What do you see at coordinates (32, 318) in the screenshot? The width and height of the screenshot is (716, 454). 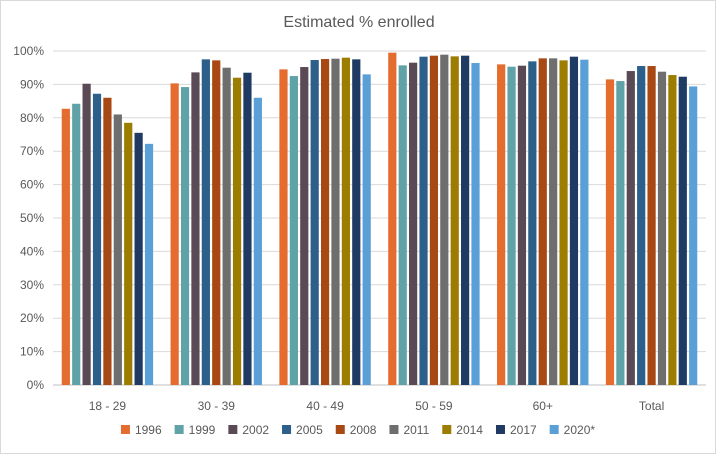 I see `y-tick-label: 20%` at bounding box center [32, 318].